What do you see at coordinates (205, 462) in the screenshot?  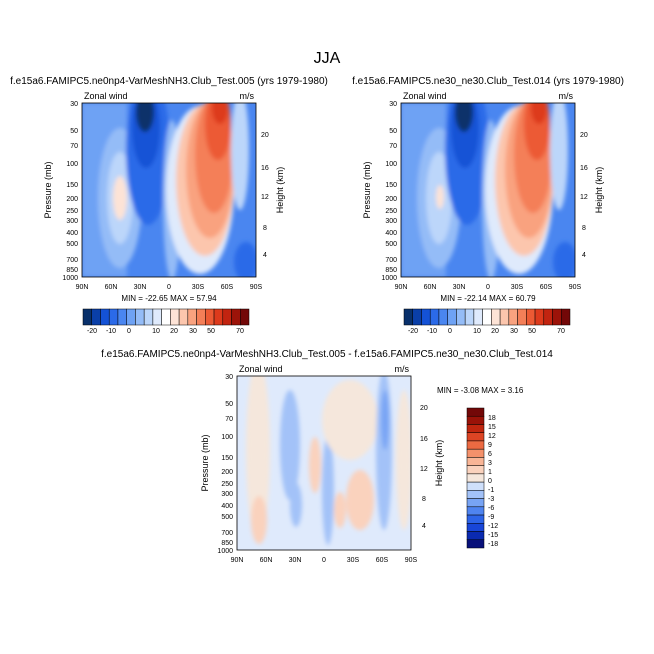 I see `panel-c-ylabel: Pressure (mb)` at bounding box center [205, 462].